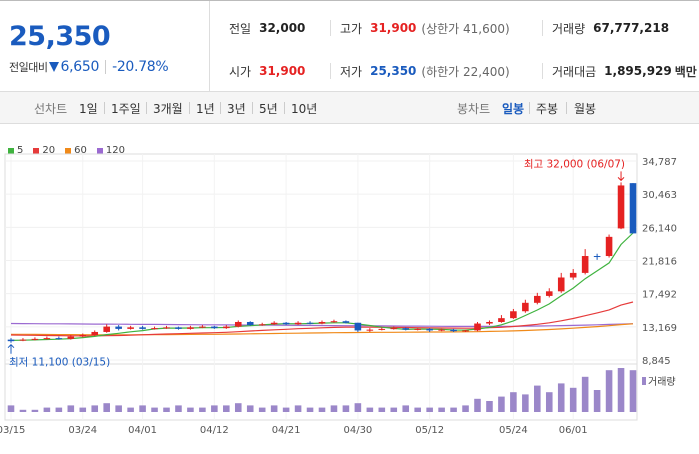 The height and width of the screenshot is (454, 699). What do you see at coordinates (126, 109) in the screenshot?
I see `period-1w: 1주일` at bounding box center [126, 109].